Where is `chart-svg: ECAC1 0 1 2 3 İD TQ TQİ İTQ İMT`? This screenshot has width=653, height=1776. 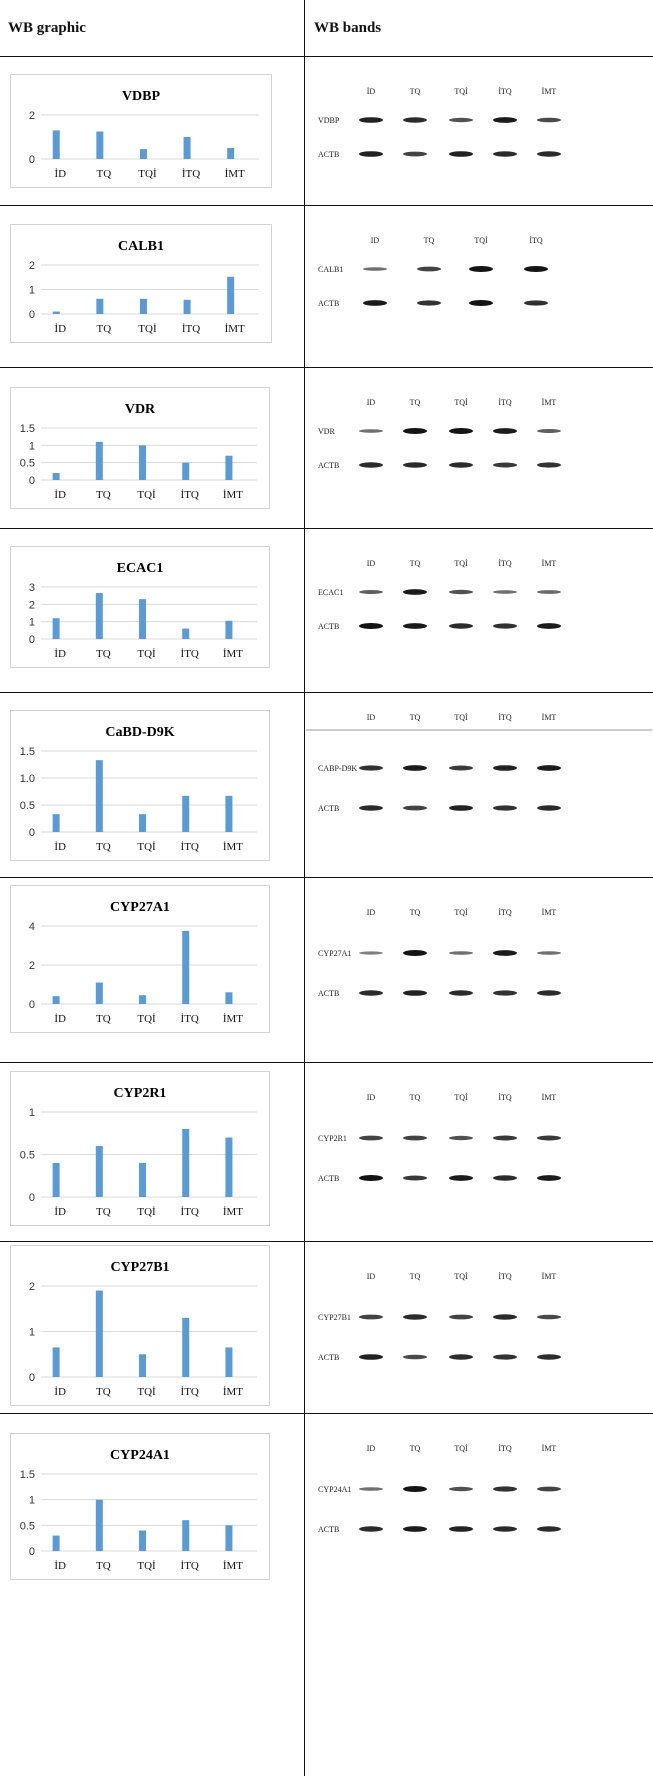 chart-svg: ECAC1 0 1 2 3 İD TQ TQİ İTQ İMT is located at coordinates (143, 610).